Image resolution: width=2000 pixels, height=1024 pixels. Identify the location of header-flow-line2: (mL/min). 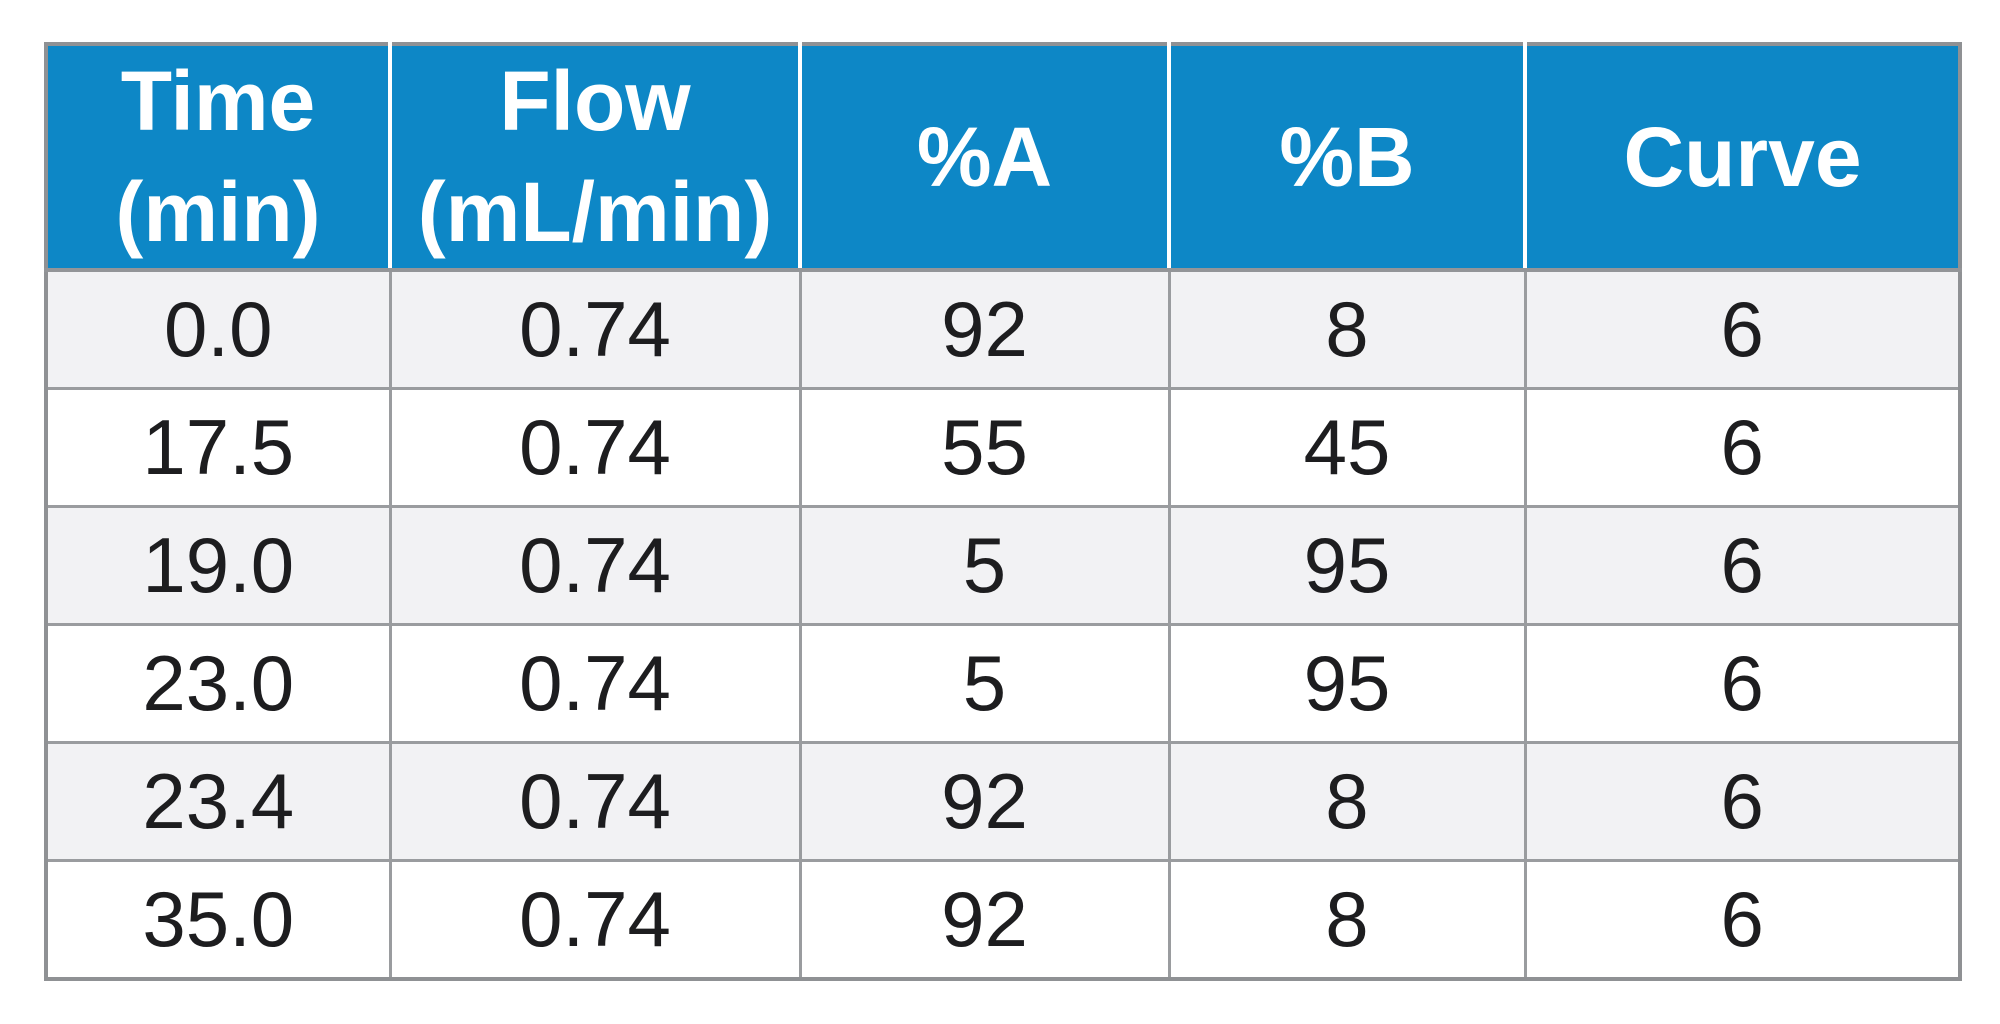
(595, 212).